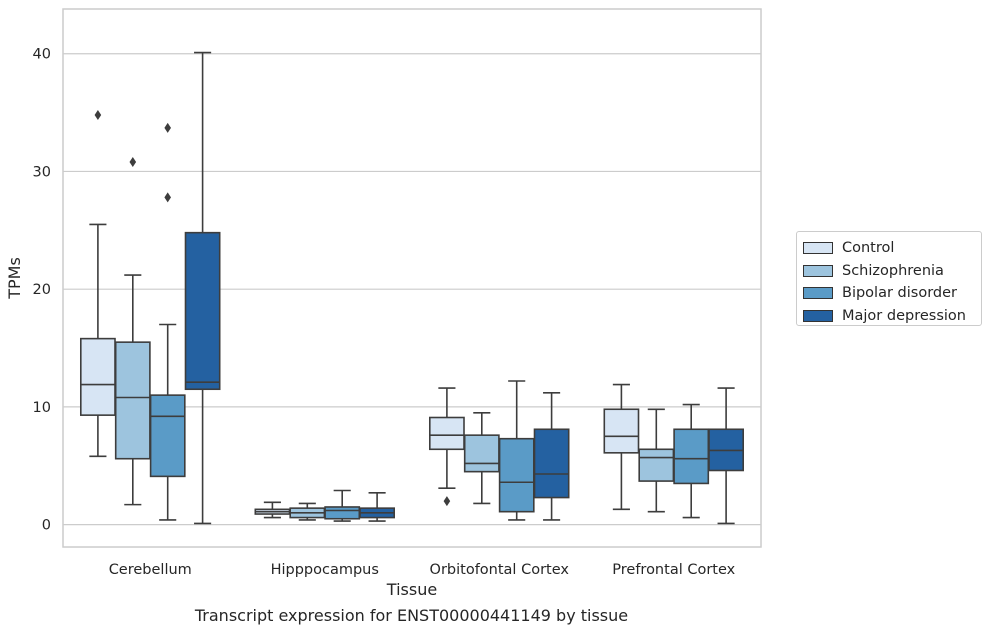 The image size is (993, 634). What do you see at coordinates (411, 589) in the screenshot?
I see `x-axis-label: Tissue` at bounding box center [411, 589].